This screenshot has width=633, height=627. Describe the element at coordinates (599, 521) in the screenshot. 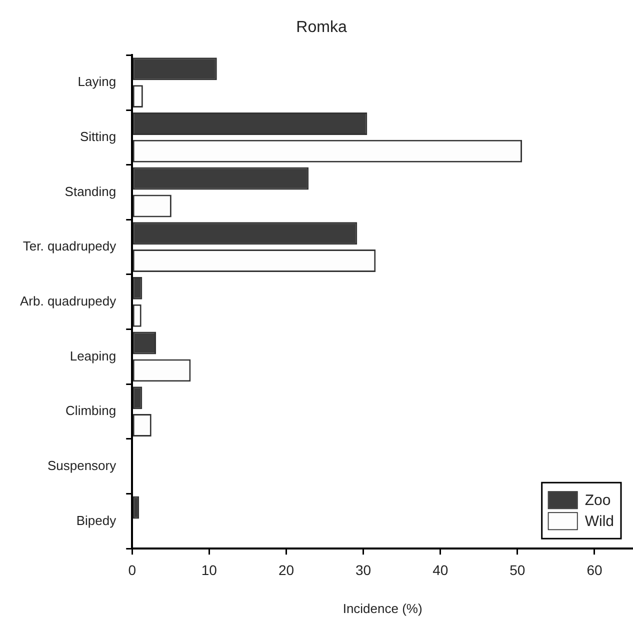

I see `legend-label: Wild` at that location.